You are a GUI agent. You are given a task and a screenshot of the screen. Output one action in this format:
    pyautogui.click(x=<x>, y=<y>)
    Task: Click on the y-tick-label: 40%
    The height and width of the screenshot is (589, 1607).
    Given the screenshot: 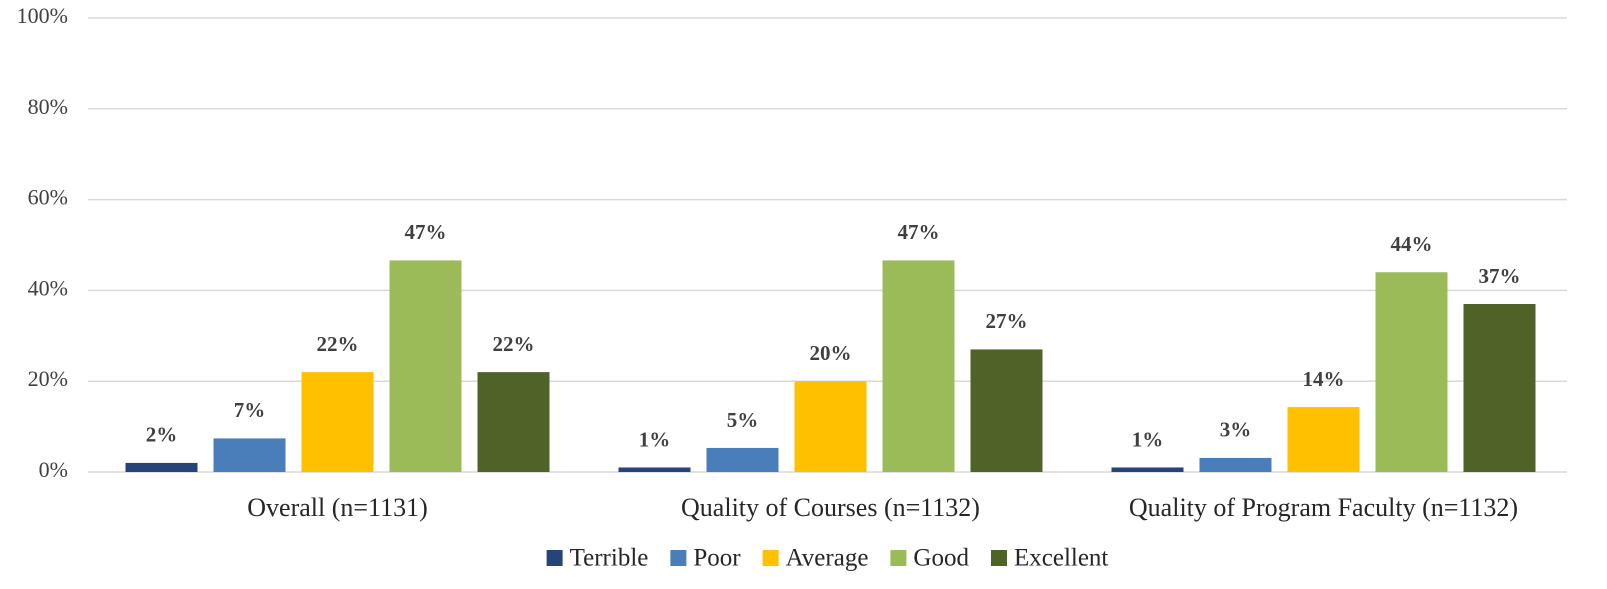 What is the action you would take?
    pyautogui.click(x=48, y=287)
    